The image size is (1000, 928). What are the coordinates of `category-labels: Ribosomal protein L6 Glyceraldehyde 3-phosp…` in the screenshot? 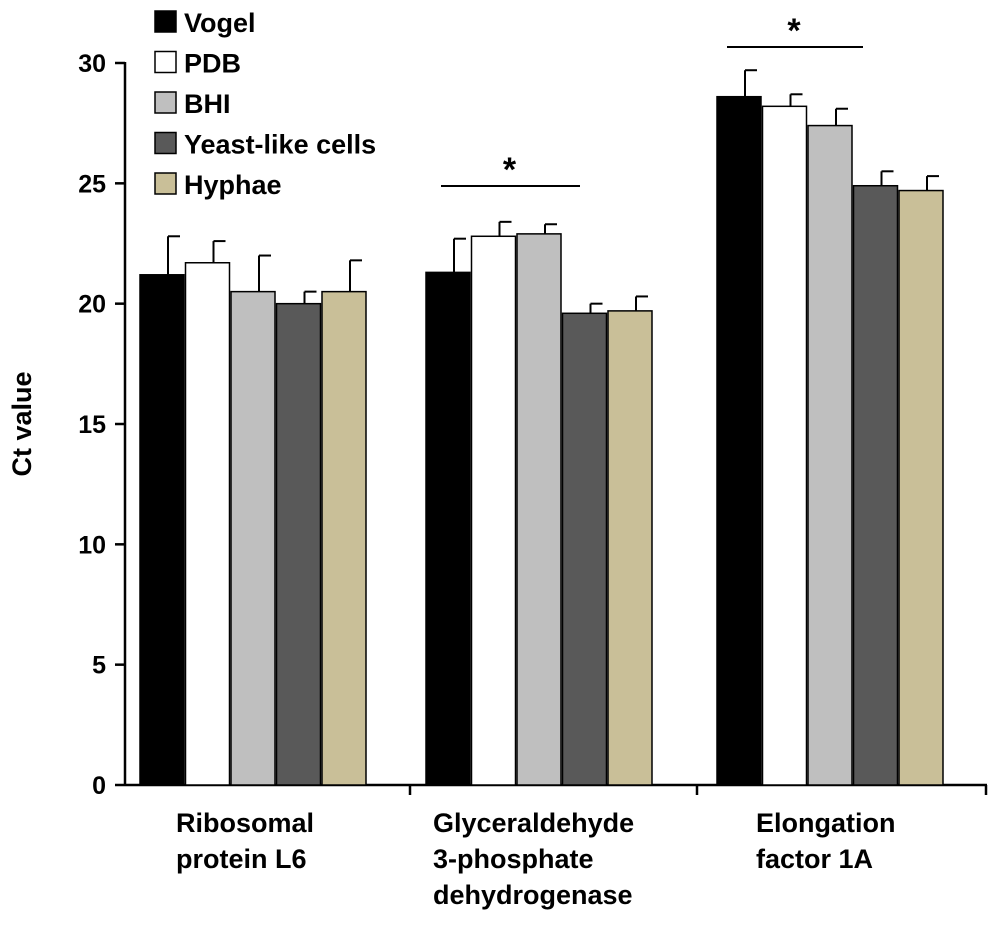 It's located at (535, 859).